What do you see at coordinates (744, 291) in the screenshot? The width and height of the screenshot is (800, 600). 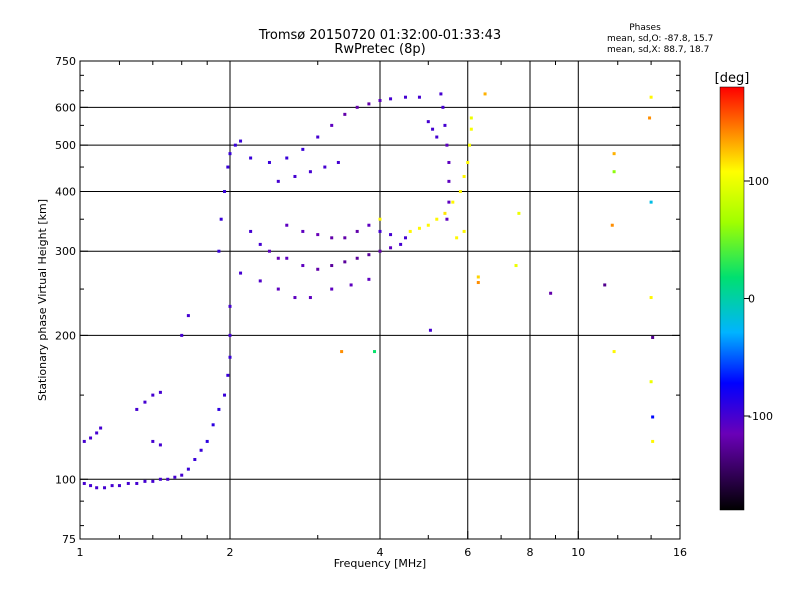 I see `colorbar: [deg] 100 0 -100` at bounding box center [744, 291].